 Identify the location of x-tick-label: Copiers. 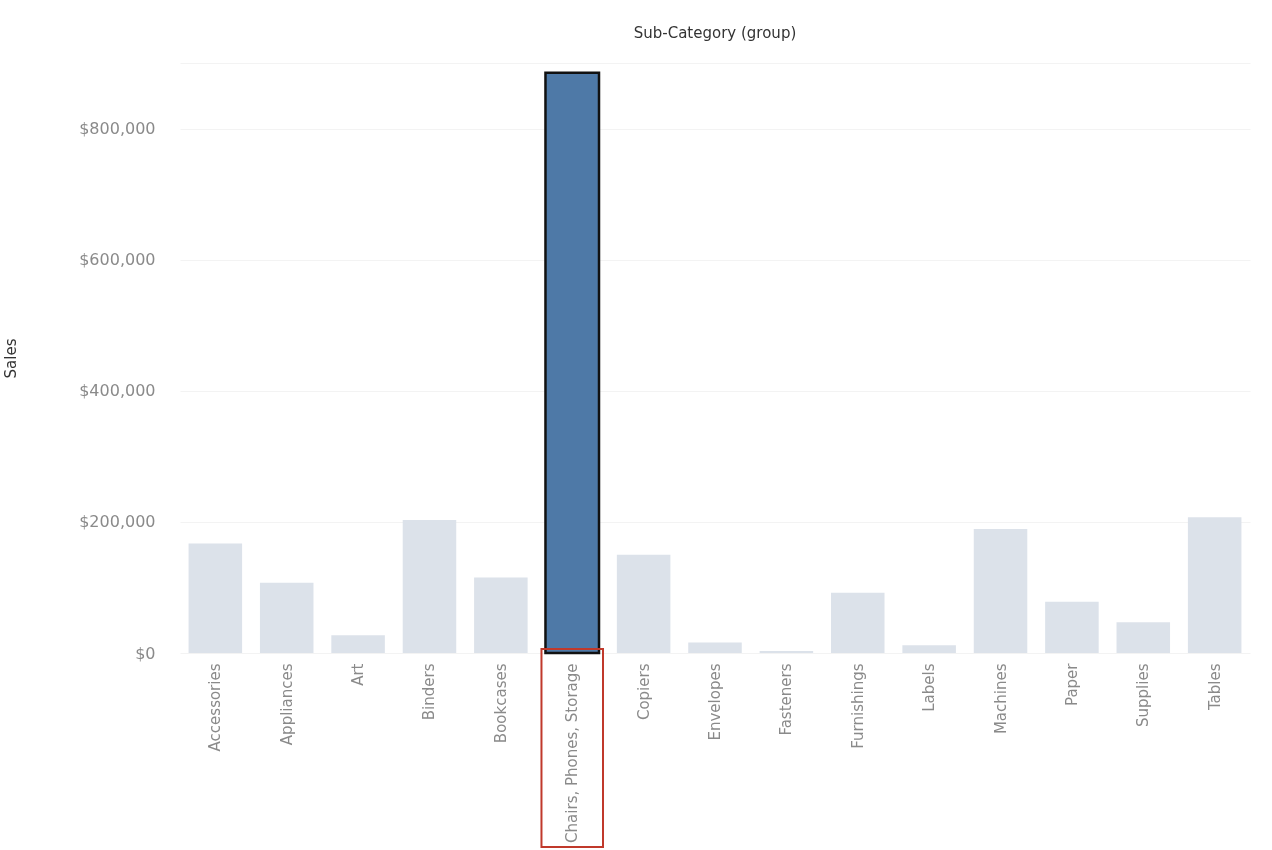
(643, 692).